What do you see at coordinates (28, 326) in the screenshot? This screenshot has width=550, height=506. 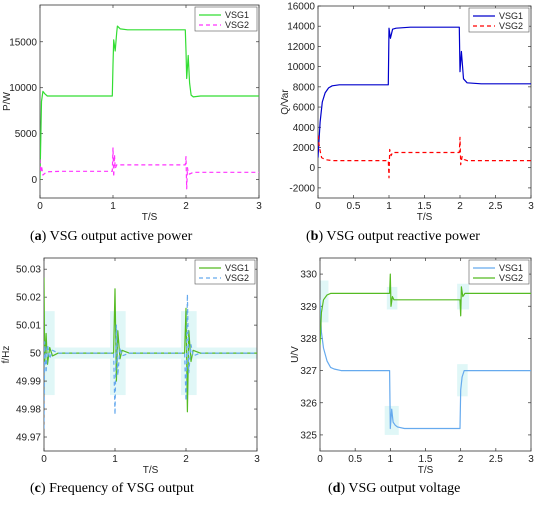 I see `y-tick-label: 50.01` at bounding box center [28, 326].